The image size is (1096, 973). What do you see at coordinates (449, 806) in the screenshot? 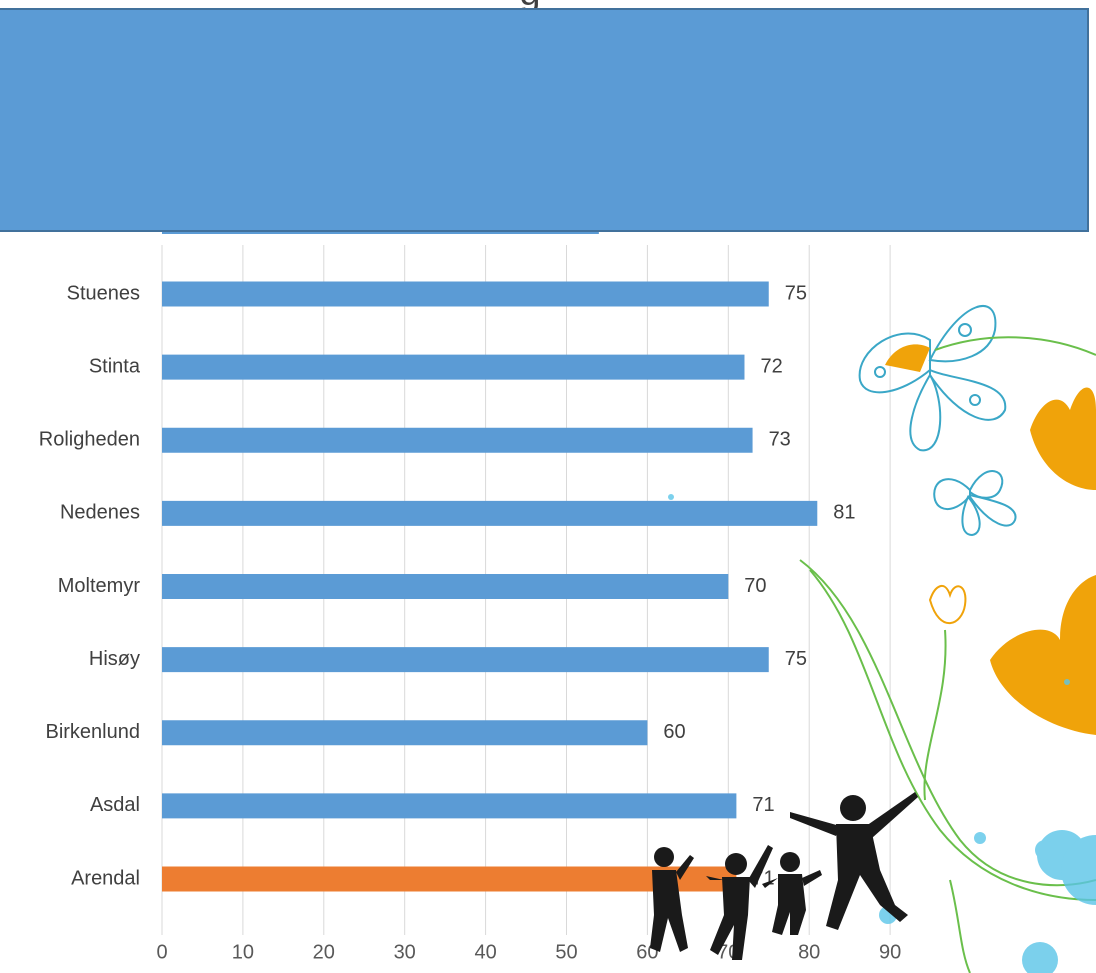
I see `bar-asdal` at bounding box center [449, 806].